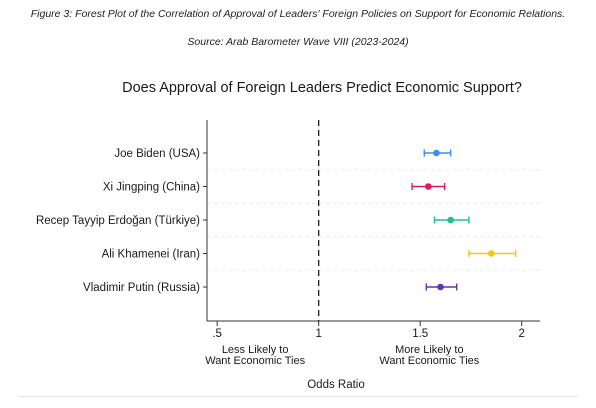 This screenshot has width=596, height=408. What do you see at coordinates (151, 255) in the screenshot?
I see `row-label: Ali Khamenei (Iran)` at bounding box center [151, 255].